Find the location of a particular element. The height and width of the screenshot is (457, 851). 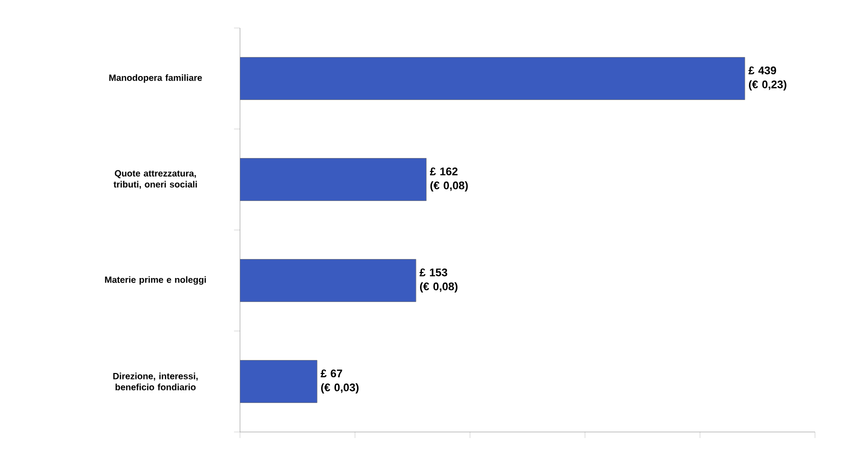

data-label: £ 153 (€ 0,08) is located at coordinates (439, 280).